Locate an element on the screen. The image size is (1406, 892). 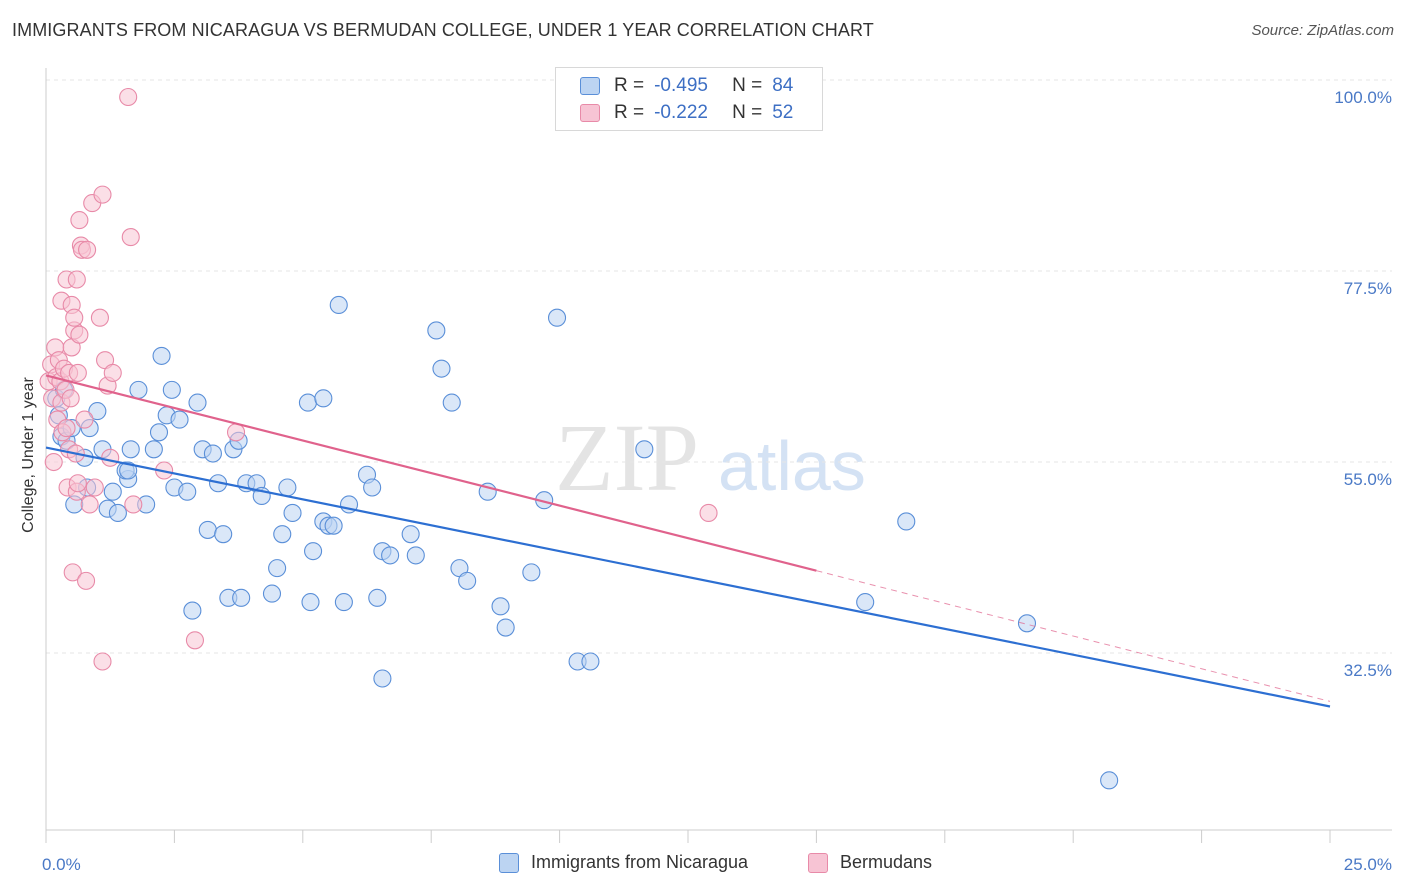
x-tick-label: 25.0% is located at coordinates (1368, 864).